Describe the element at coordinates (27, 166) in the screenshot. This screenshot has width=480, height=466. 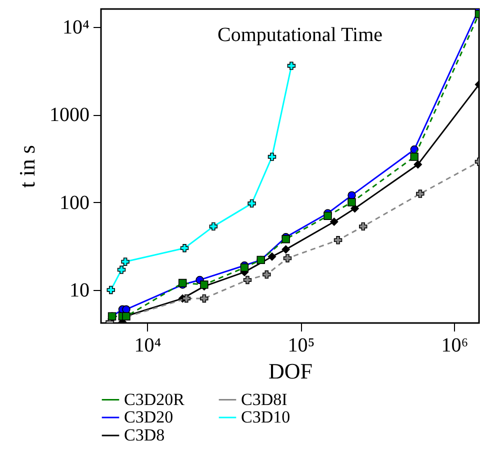
I see `y-axis-title: t in s` at that location.